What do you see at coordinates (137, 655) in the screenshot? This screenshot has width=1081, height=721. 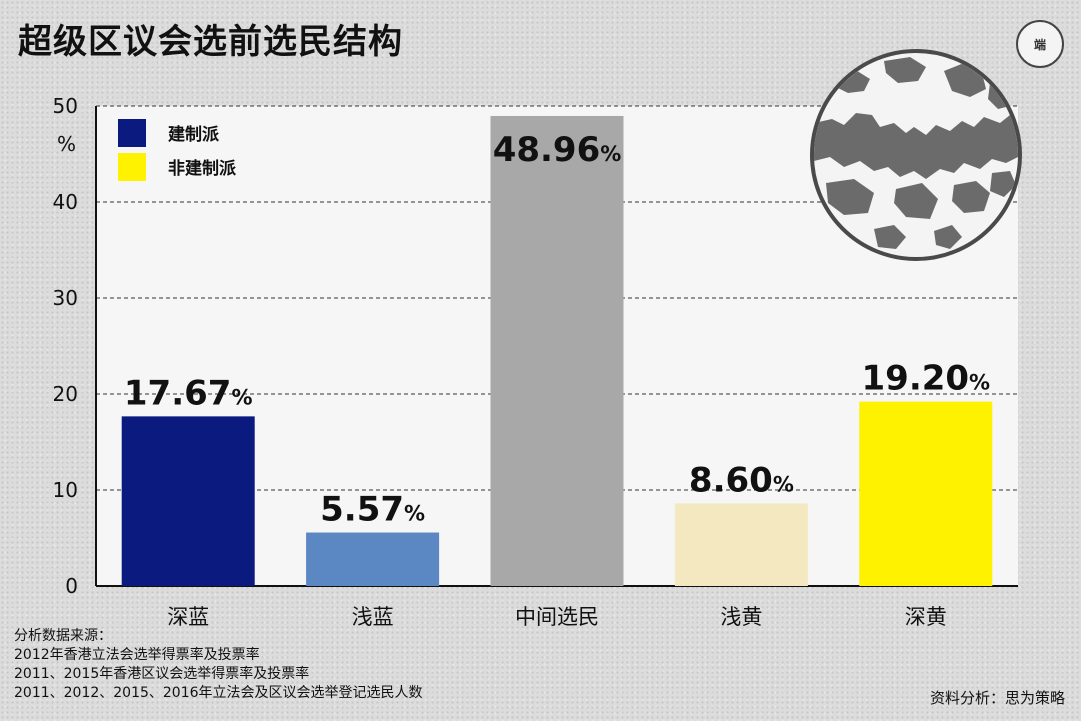 I see `source-line: 2012年香港立法会选举得票率及投票率` at bounding box center [137, 655].